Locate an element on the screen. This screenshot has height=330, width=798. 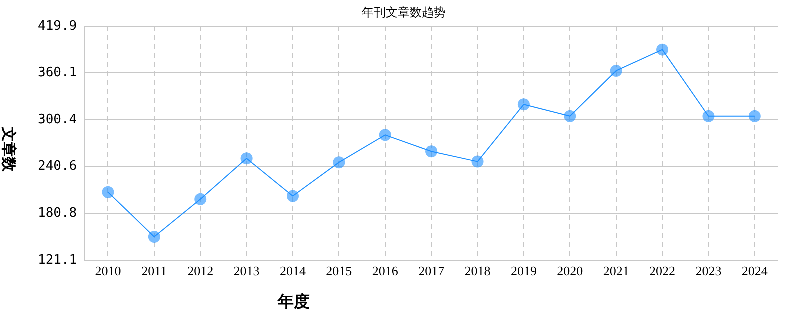
y-tick-label: 419.9 is located at coordinates (58, 26).